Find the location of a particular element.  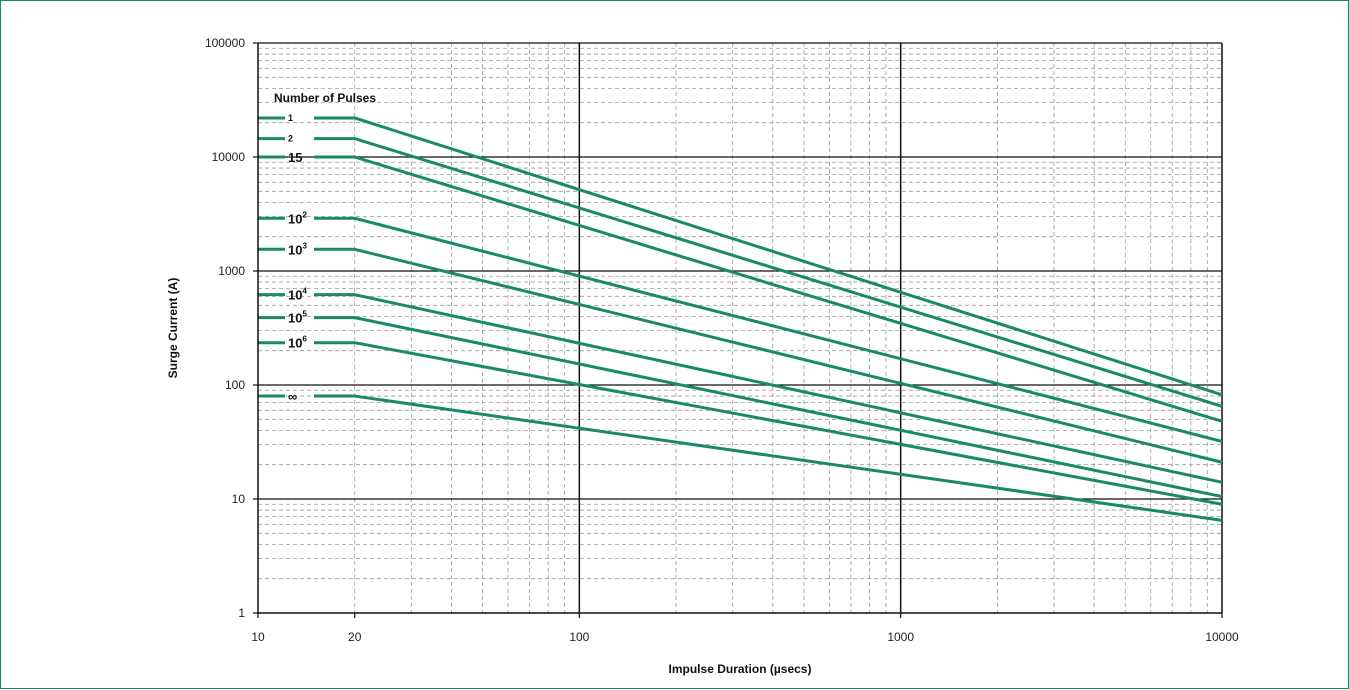

y-tick-label: 10000 is located at coordinates (229, 157).